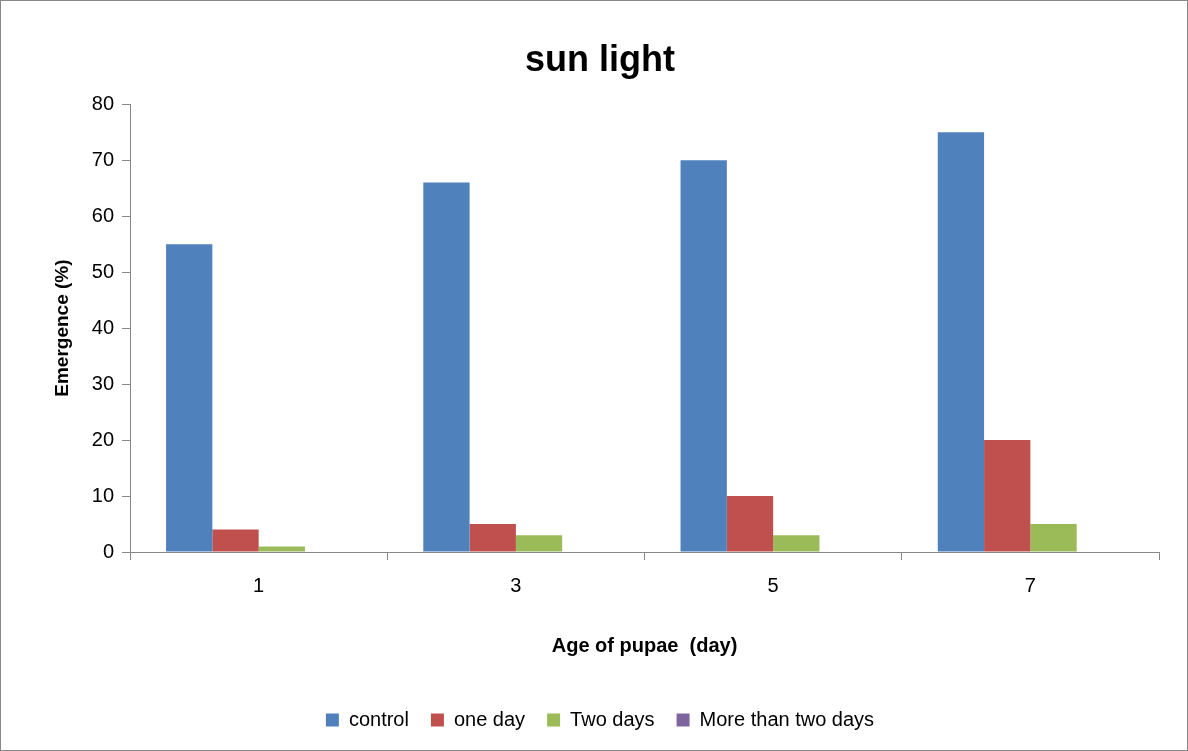 The image size is (1188, 751). I want to click on y-tick-label: 60, so click(103, 214).